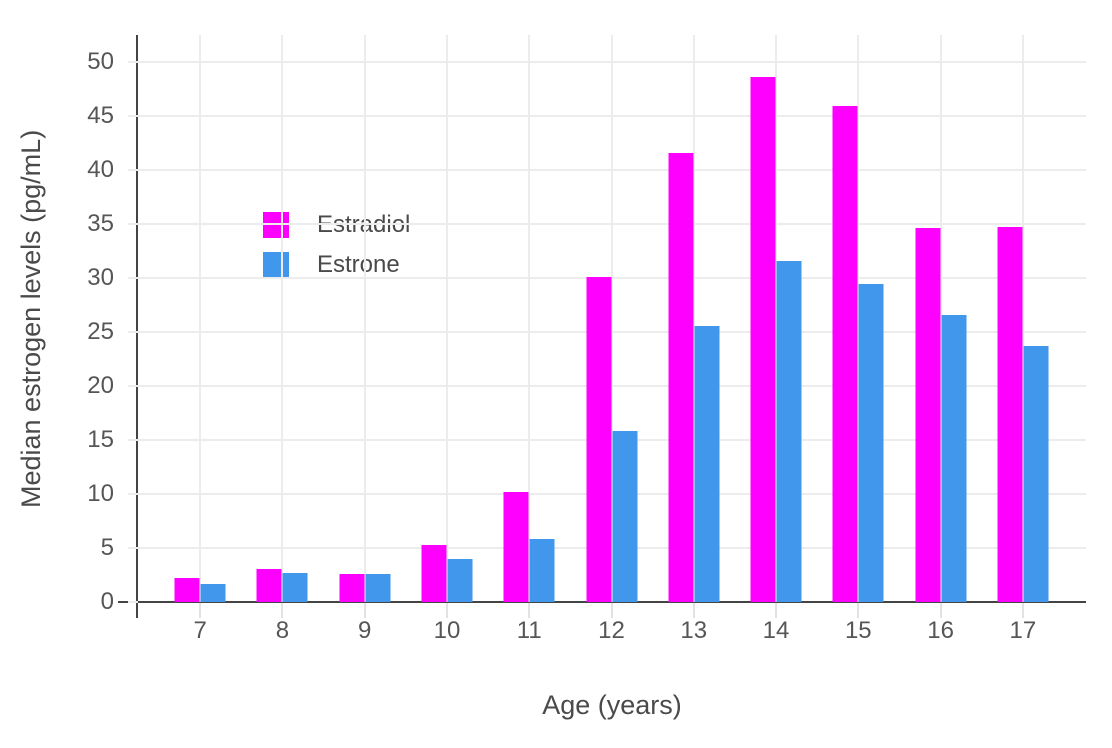 The height and width of the screenshot is (748, 1112). What do you see at coordinates (602, 602) in the screenshot?
I see `x-axis-line` at bounding box center [602, 602].